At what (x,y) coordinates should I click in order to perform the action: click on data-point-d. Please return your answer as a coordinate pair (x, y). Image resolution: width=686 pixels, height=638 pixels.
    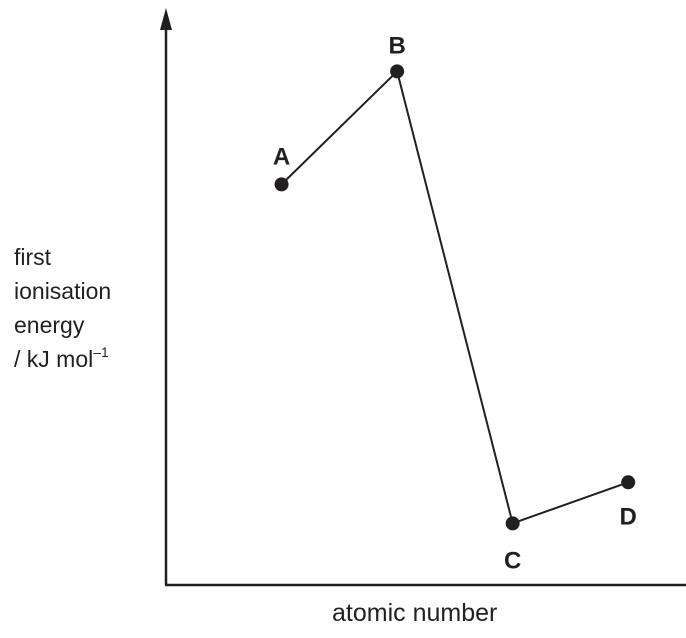
    Looking at the image, I should click on (628, 482).